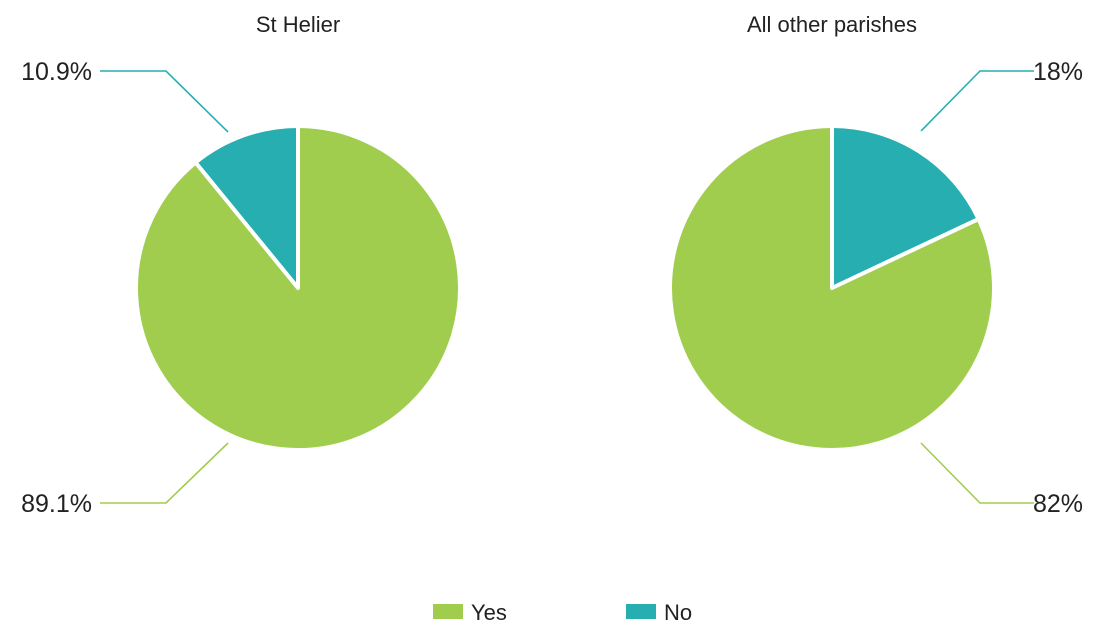 This screenshot has height=626, width=1112. What do you see at coordinates (832, 24) in the screenshot?
I see `pie-title: All other parishes` at bounding box center [832, 24].